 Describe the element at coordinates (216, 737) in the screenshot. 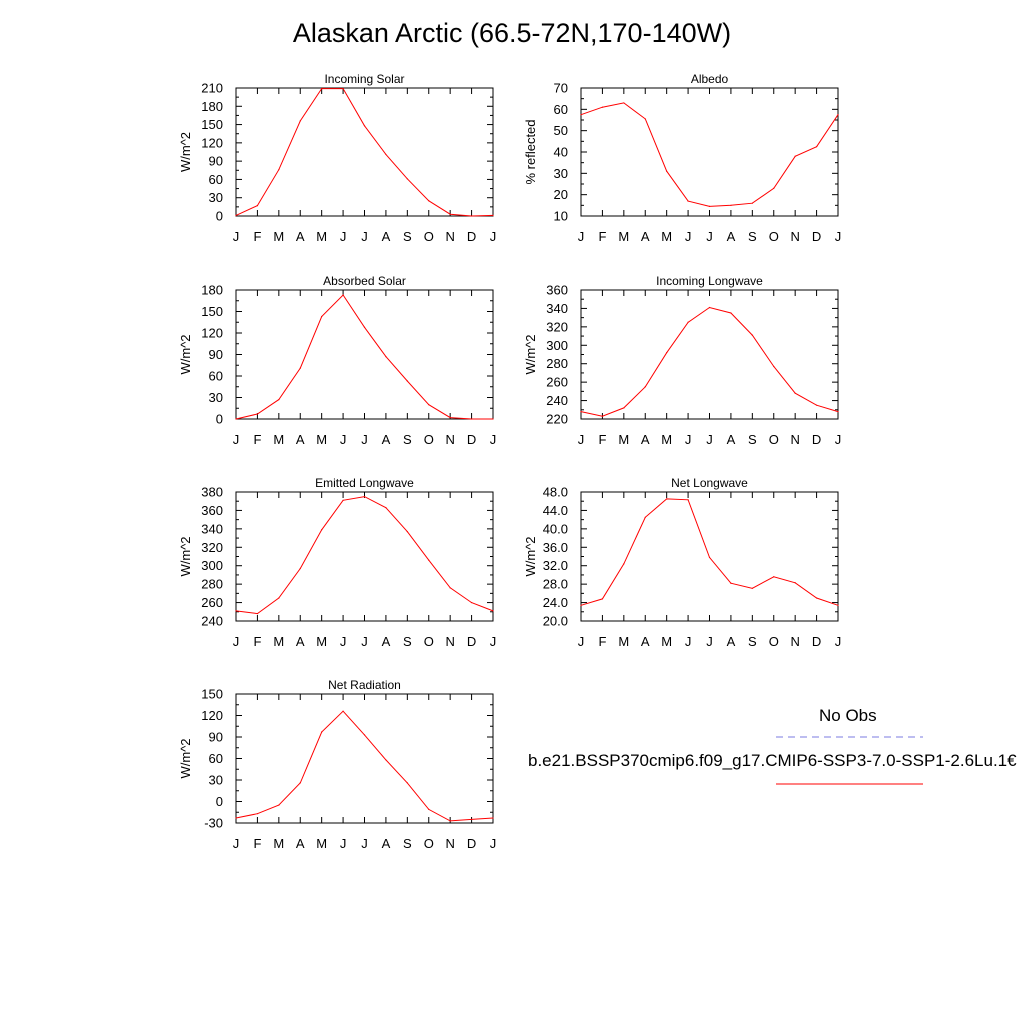

I see `y-tick-label: 90` at that location.